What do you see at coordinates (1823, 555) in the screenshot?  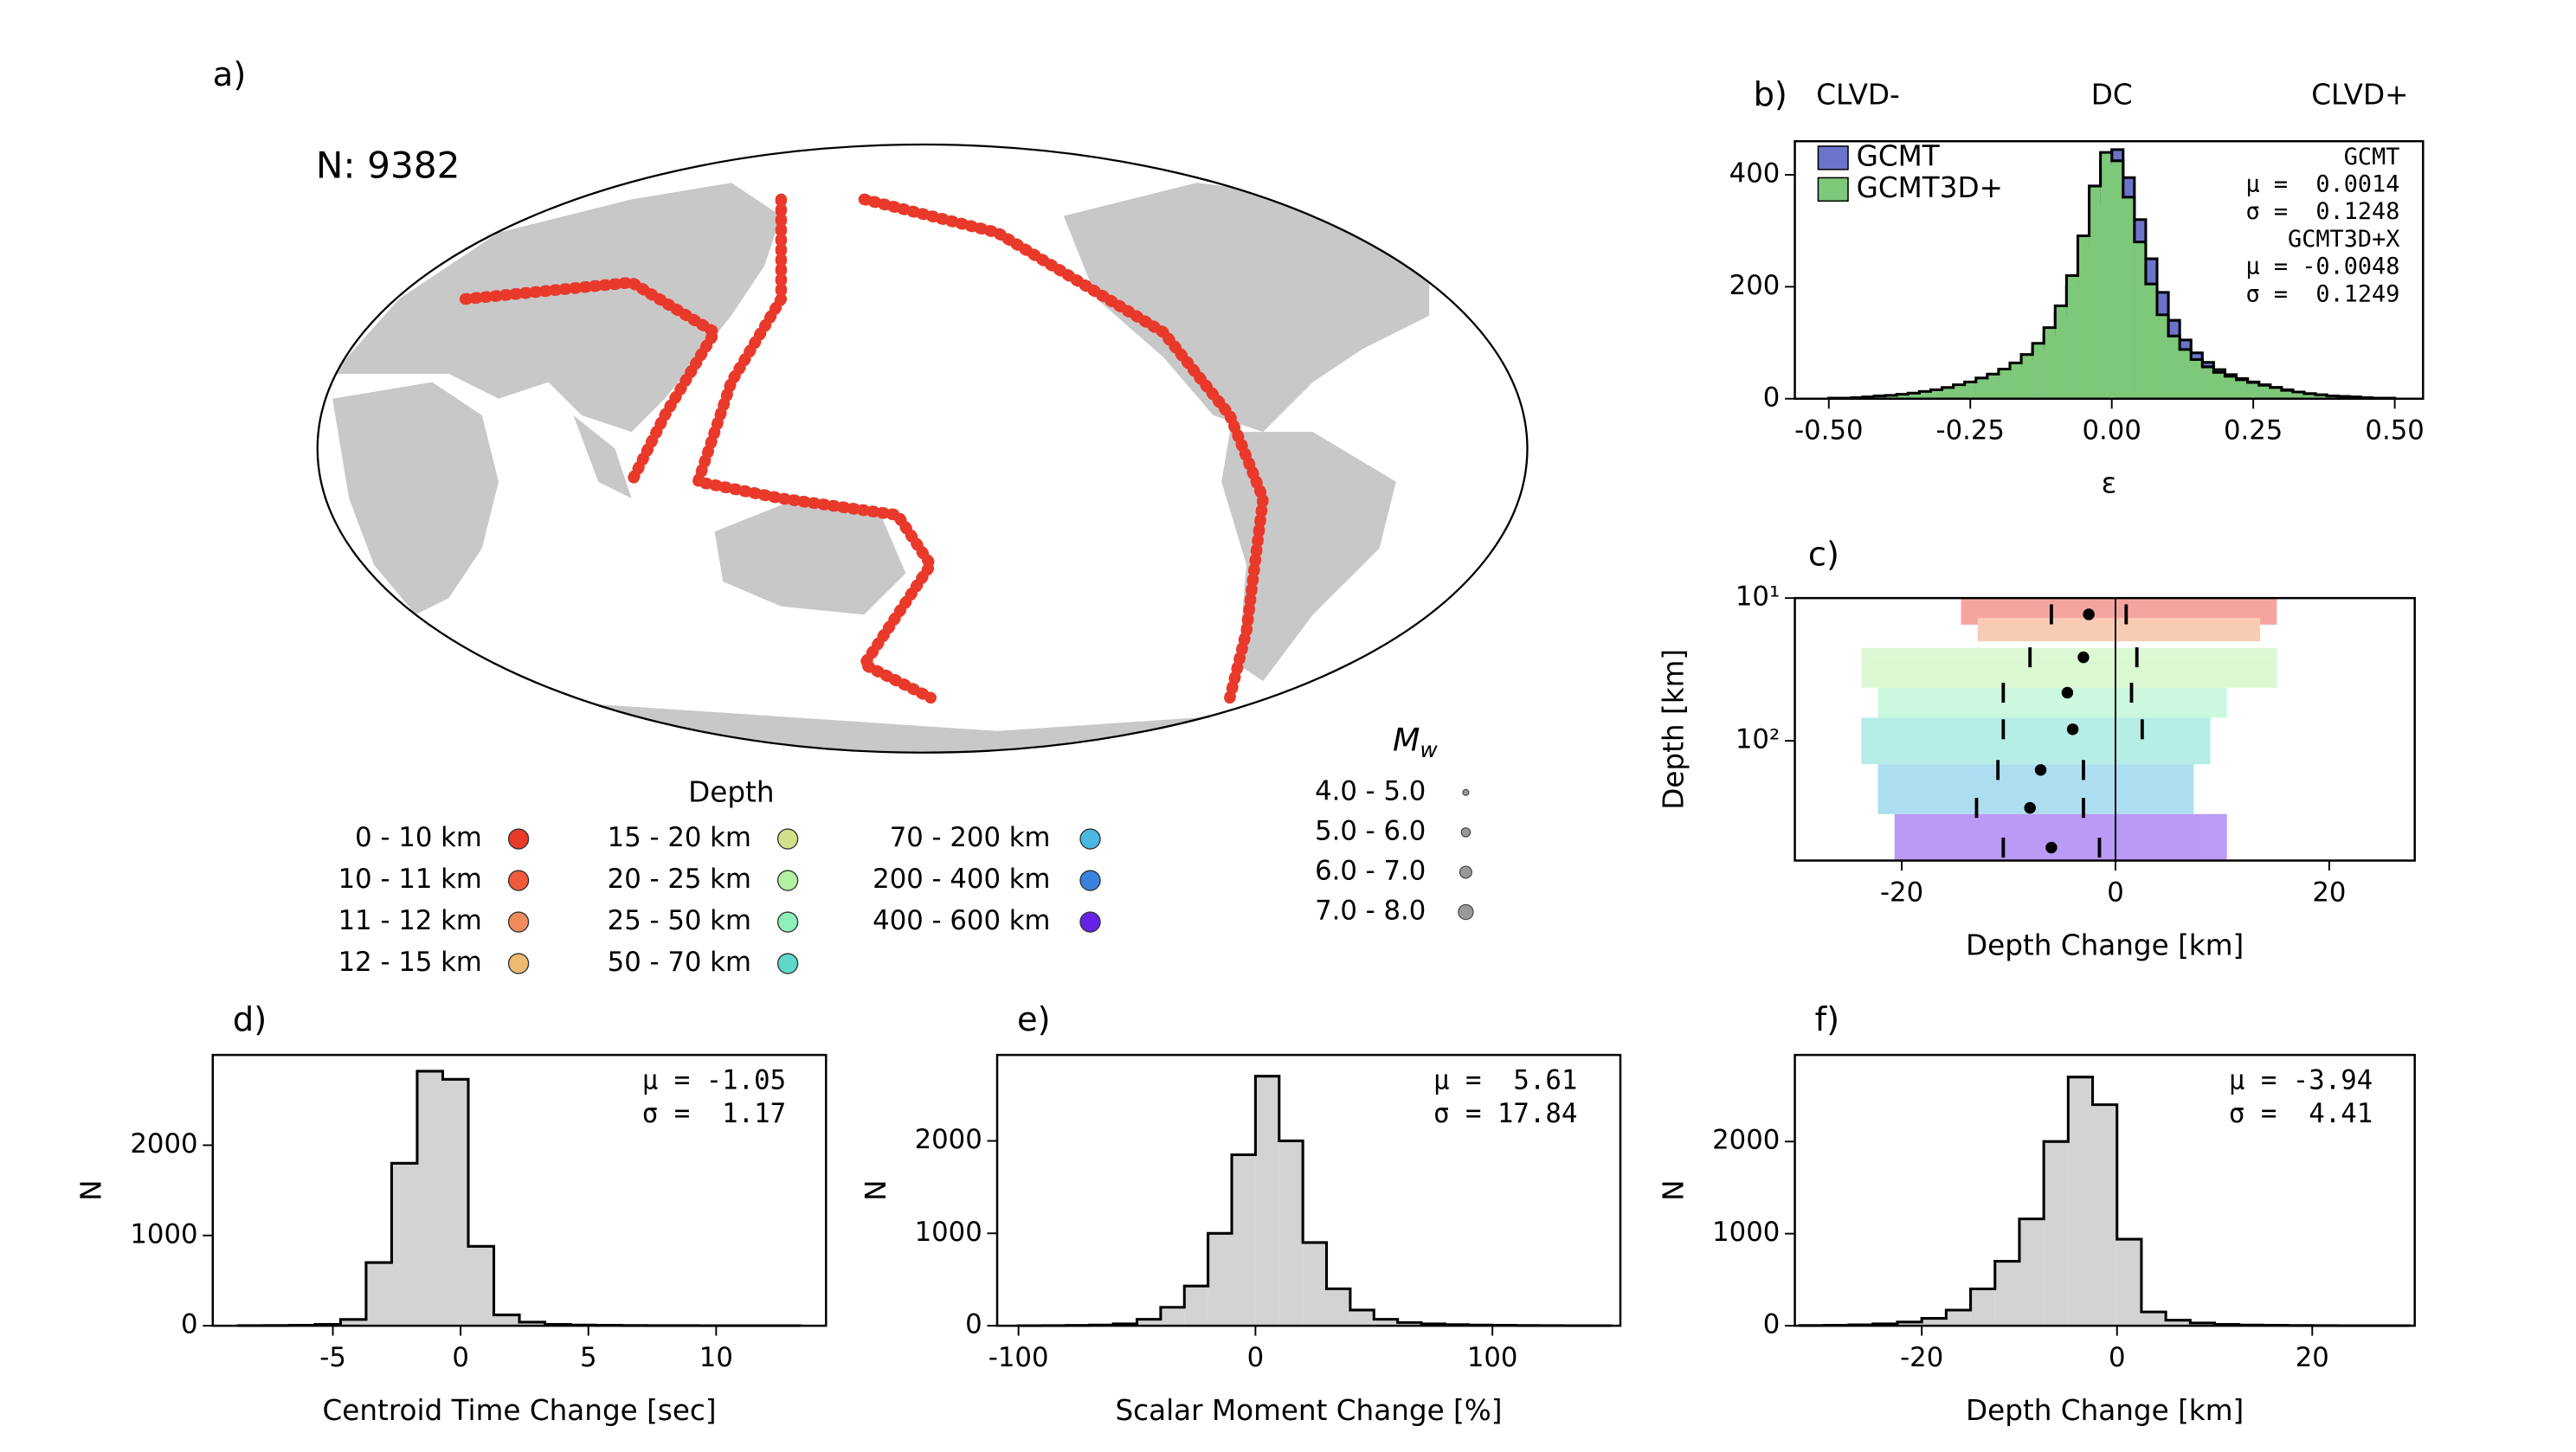 I see `panel-label: c)` at bounding box center [1823, 555].